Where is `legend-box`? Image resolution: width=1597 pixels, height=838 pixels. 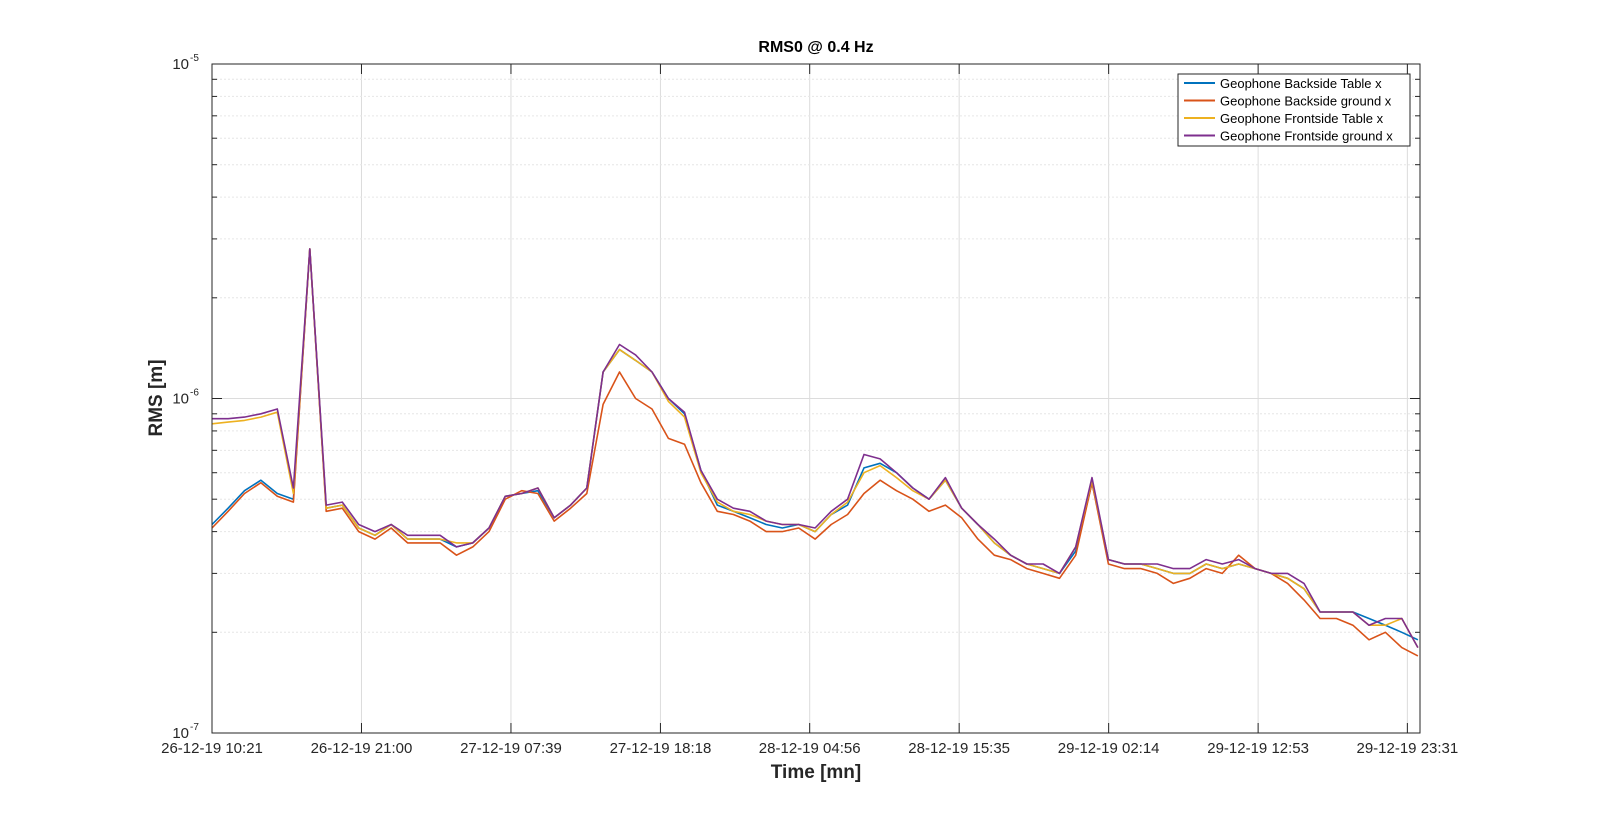
legend-box is located at coordinates (1294, 110).